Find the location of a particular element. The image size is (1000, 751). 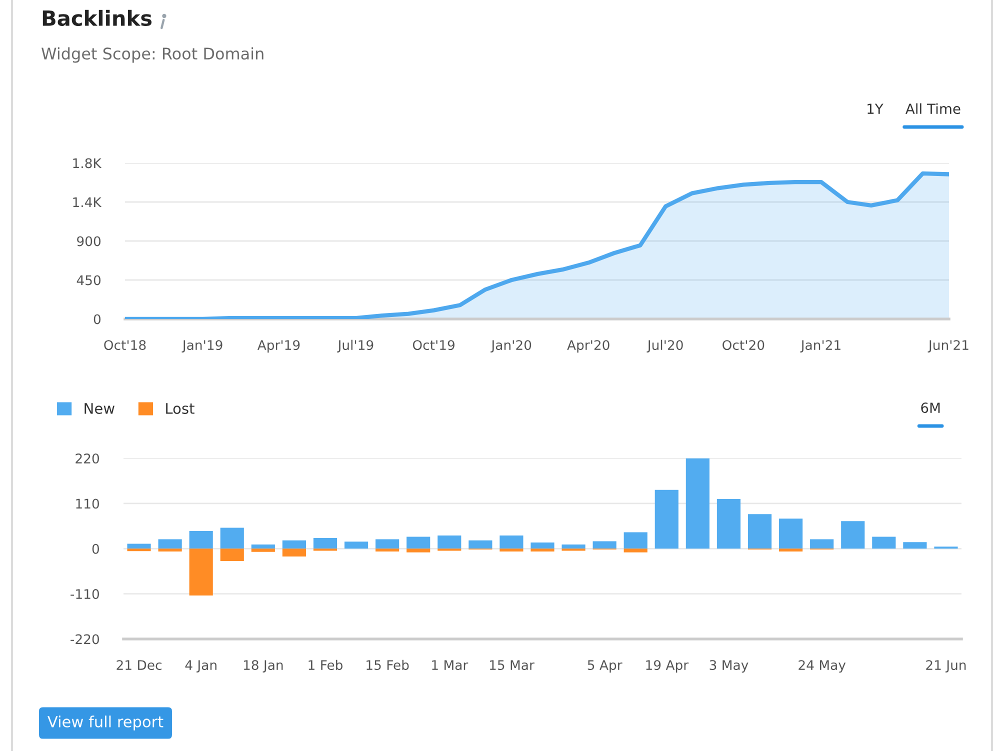

y-tick-label: 450 is located at coordinates (88, 280).